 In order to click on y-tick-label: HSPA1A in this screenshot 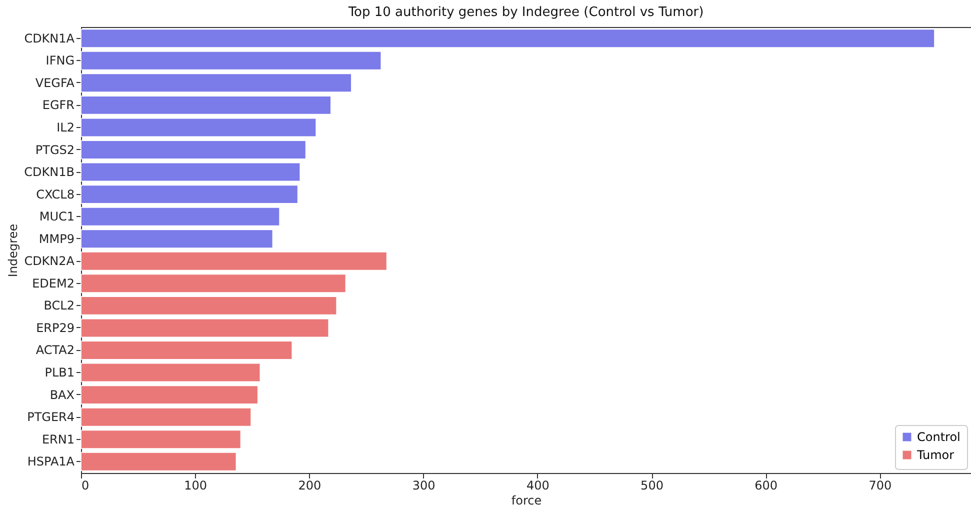, I will do `click(51, 461)`.